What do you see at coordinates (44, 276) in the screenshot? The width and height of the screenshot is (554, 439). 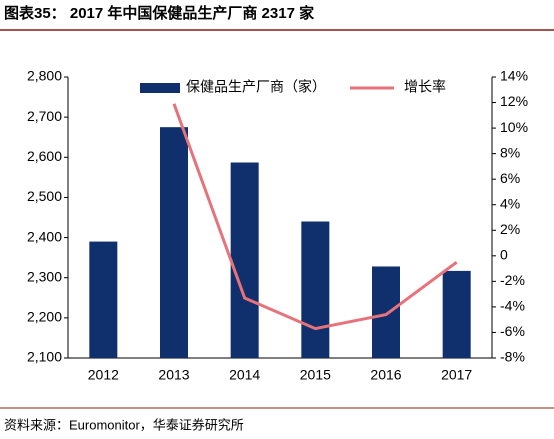 I see `y-tick-label: 2,300` at bounding box center [44, 276].